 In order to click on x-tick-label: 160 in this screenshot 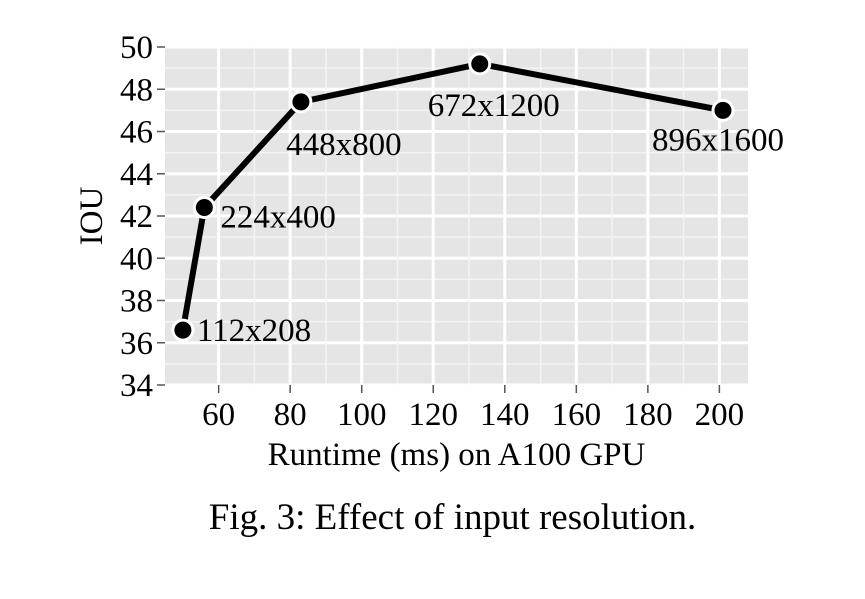, I will do `click(577, 415)`.